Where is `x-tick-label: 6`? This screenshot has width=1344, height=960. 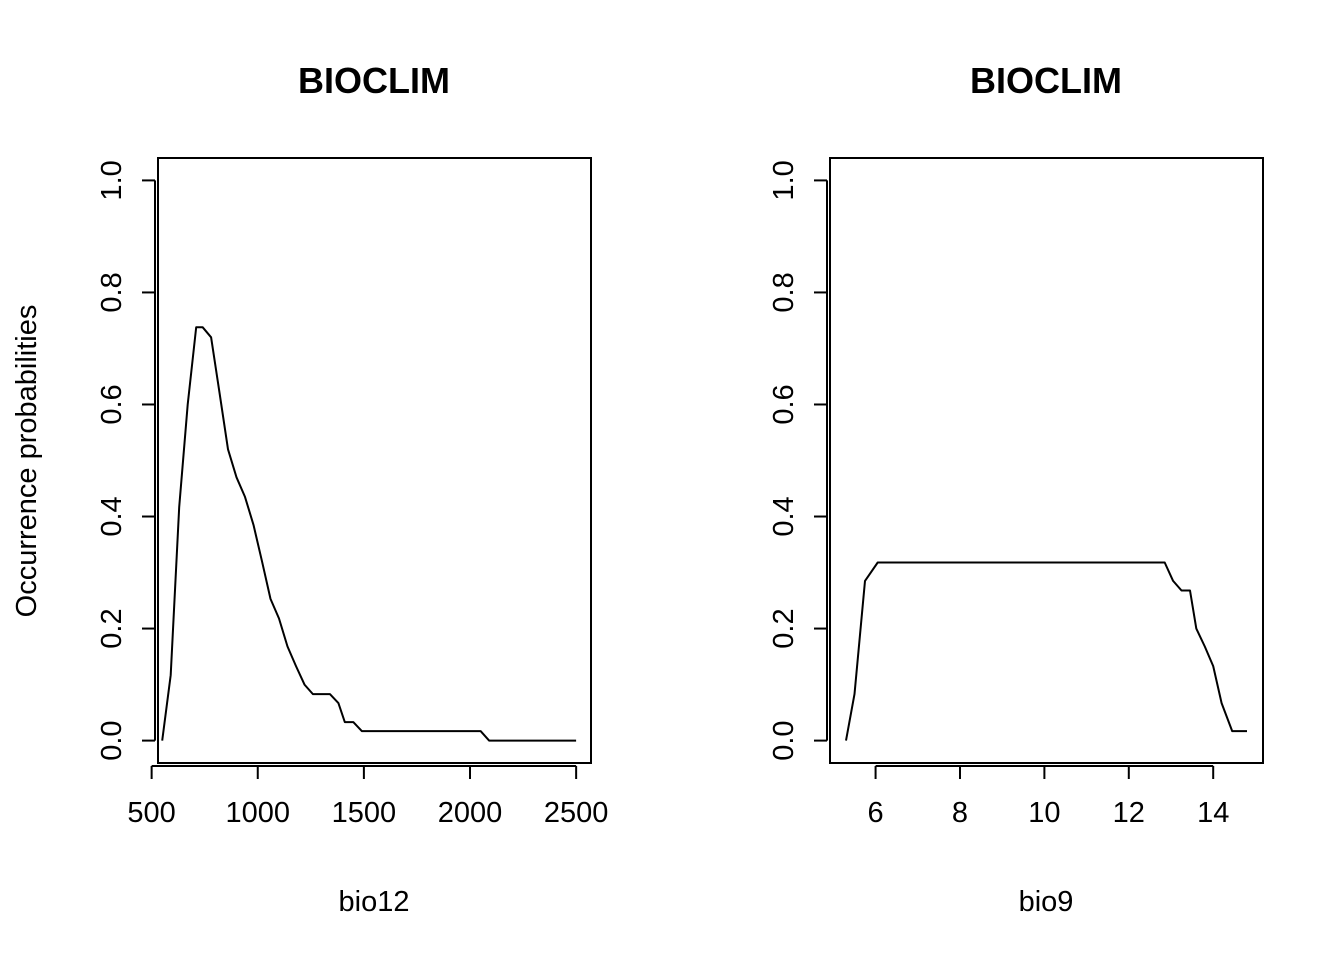 x-tick-label: 6 is located at coordinates (876, 813).